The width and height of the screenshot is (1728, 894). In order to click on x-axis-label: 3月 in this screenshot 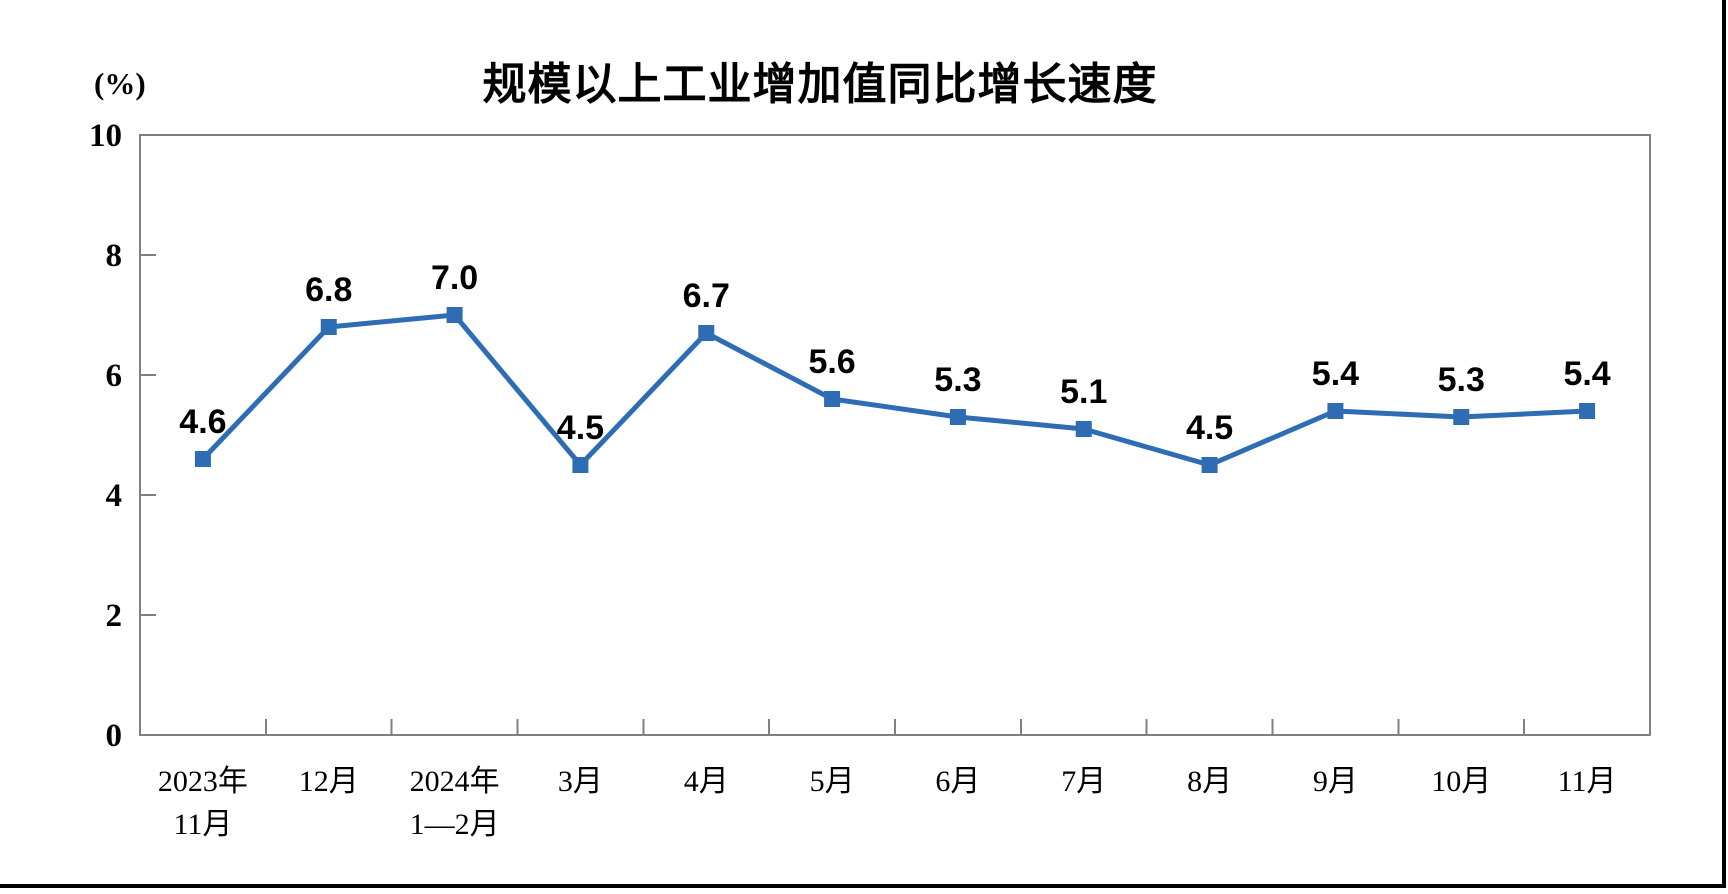, I will do `click(580, 781)`.